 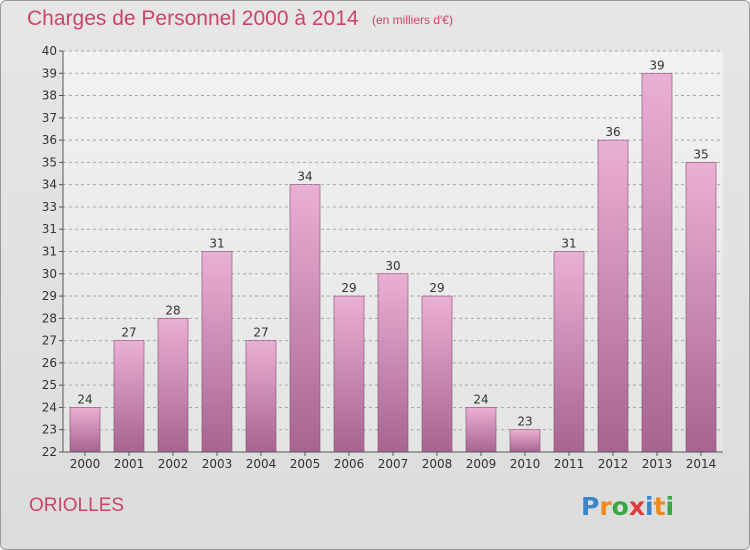 What do you see at coordinates (172, 310) in the screenshot?
I see `data-label-2002: 28` at bounding box center [172, 310].